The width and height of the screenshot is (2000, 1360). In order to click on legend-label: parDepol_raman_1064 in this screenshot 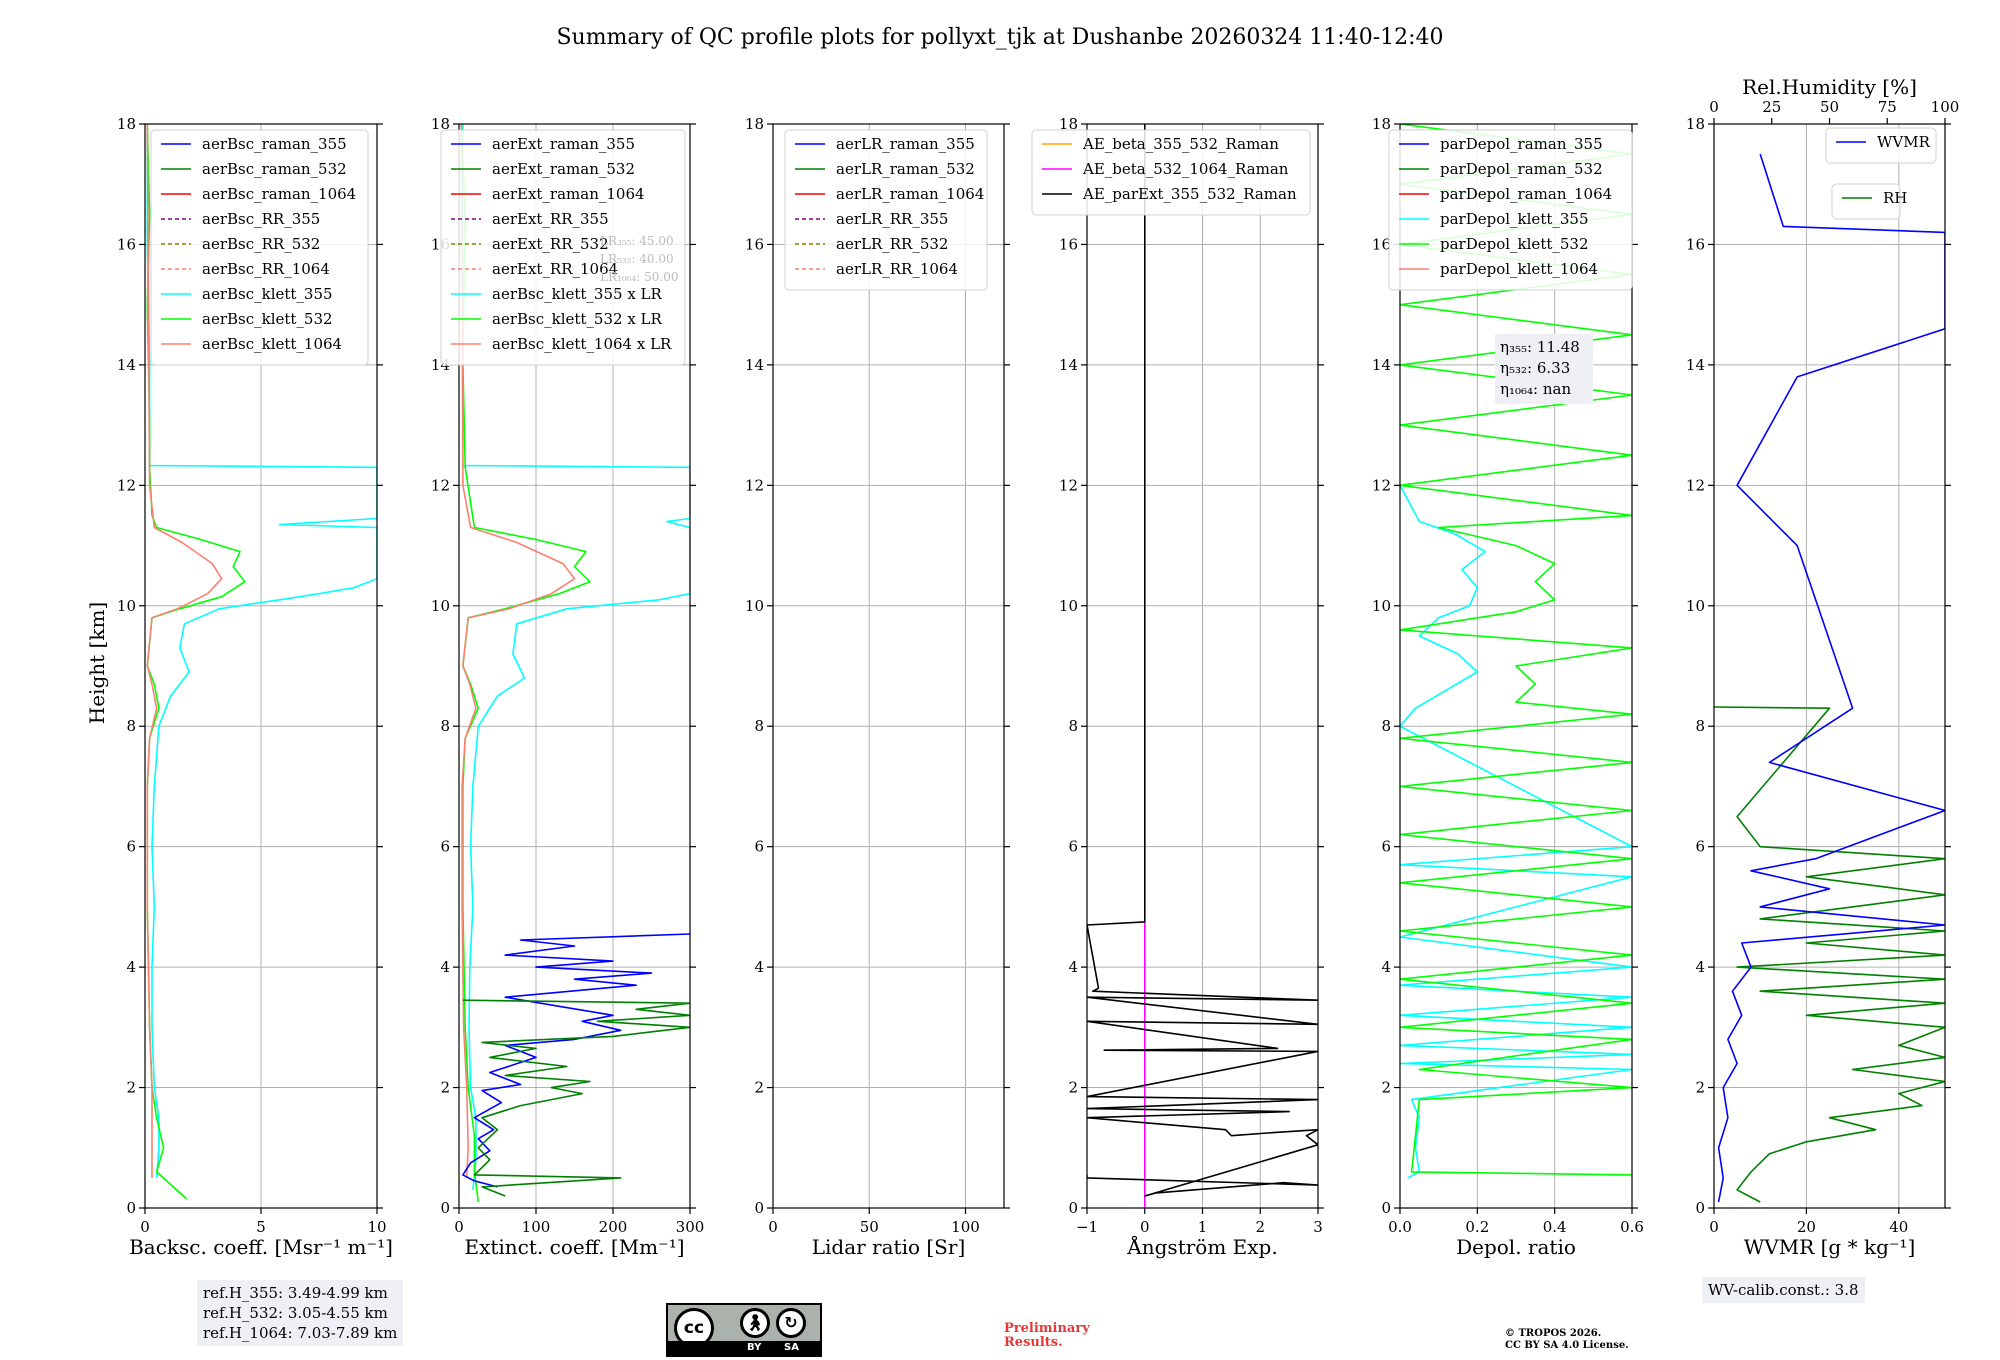, I will do `click(1526, 194)`.